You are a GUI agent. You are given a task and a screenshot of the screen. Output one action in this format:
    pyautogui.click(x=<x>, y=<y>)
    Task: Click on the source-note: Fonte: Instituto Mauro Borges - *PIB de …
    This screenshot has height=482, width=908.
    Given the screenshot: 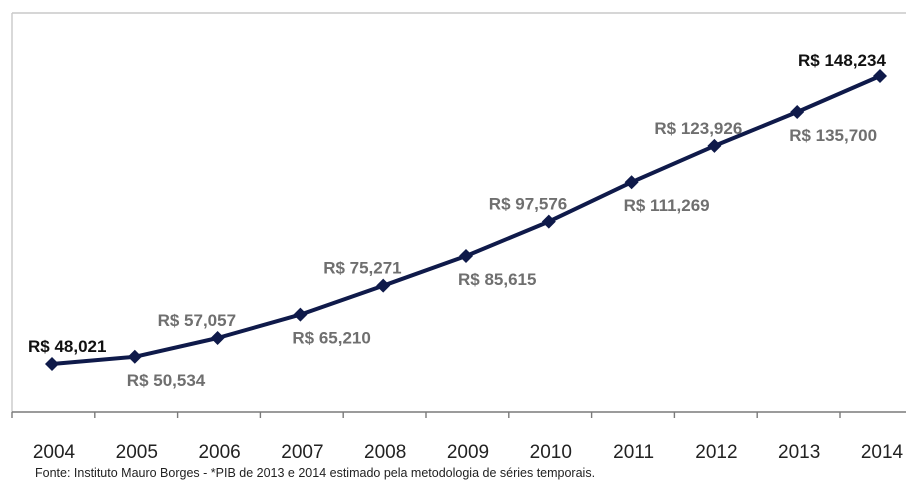 What is the action you would take?
    pyautogui.click(x=315, y=473)
    